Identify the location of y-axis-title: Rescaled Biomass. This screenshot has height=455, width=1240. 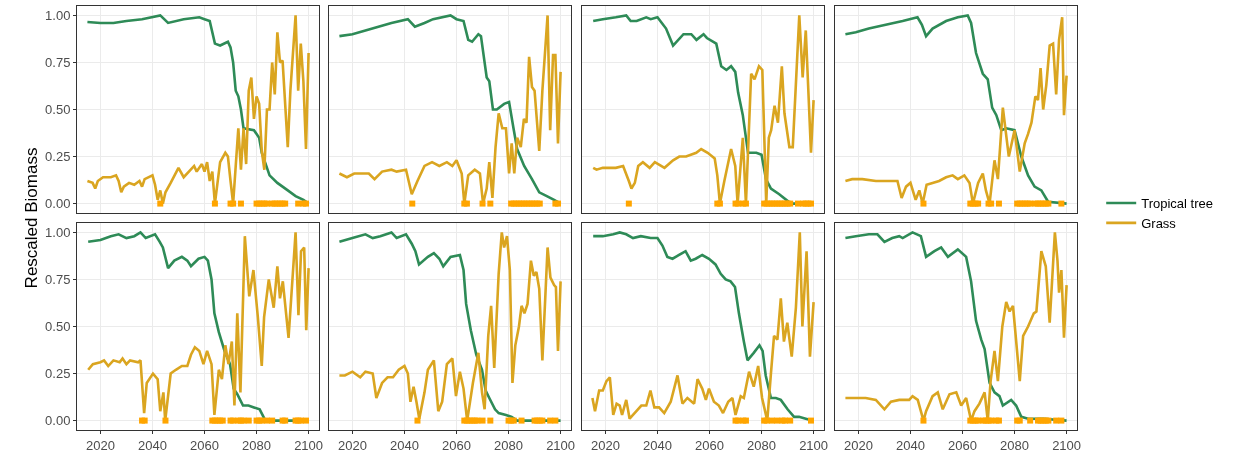
(32, 218).